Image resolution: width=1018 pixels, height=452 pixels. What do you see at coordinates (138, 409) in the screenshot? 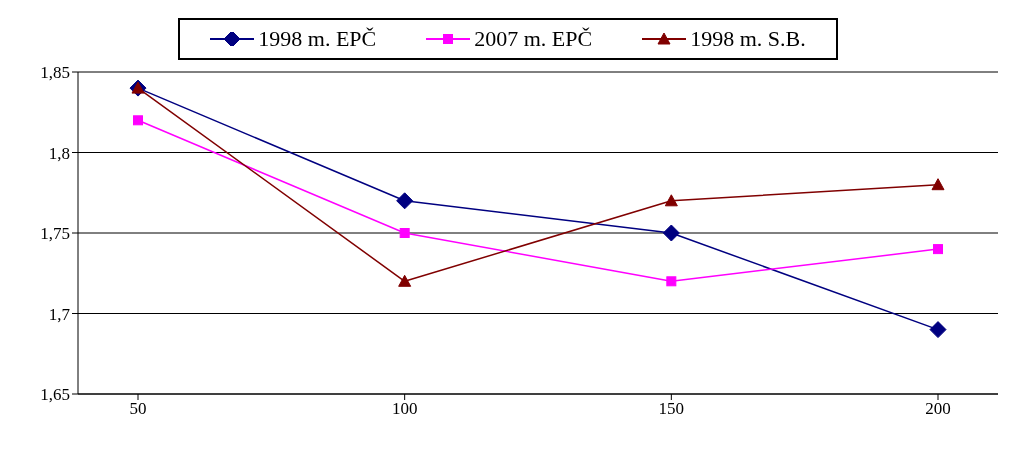
I see `x-tick-label: 50` at bounding box center [138, 409].